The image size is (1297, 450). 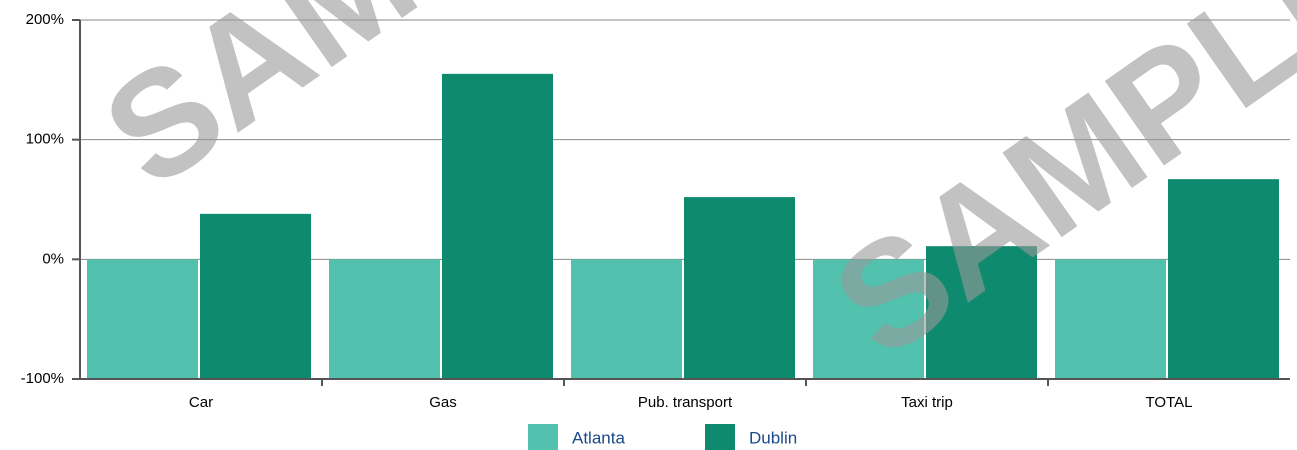 What do you see at coordinates (201, 402) in the screenshot?
I see `x-tick-label: Car` at bounding box center [201, 402].